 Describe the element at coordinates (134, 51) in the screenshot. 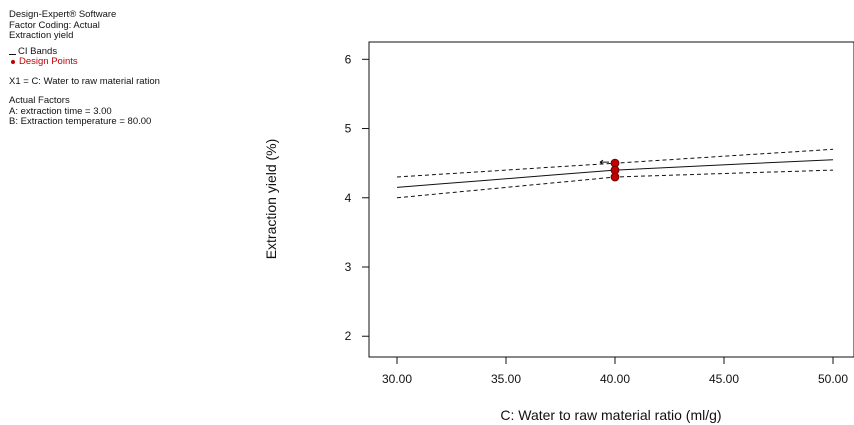

I see `legend-ci-bands: CI Bands` at that location.